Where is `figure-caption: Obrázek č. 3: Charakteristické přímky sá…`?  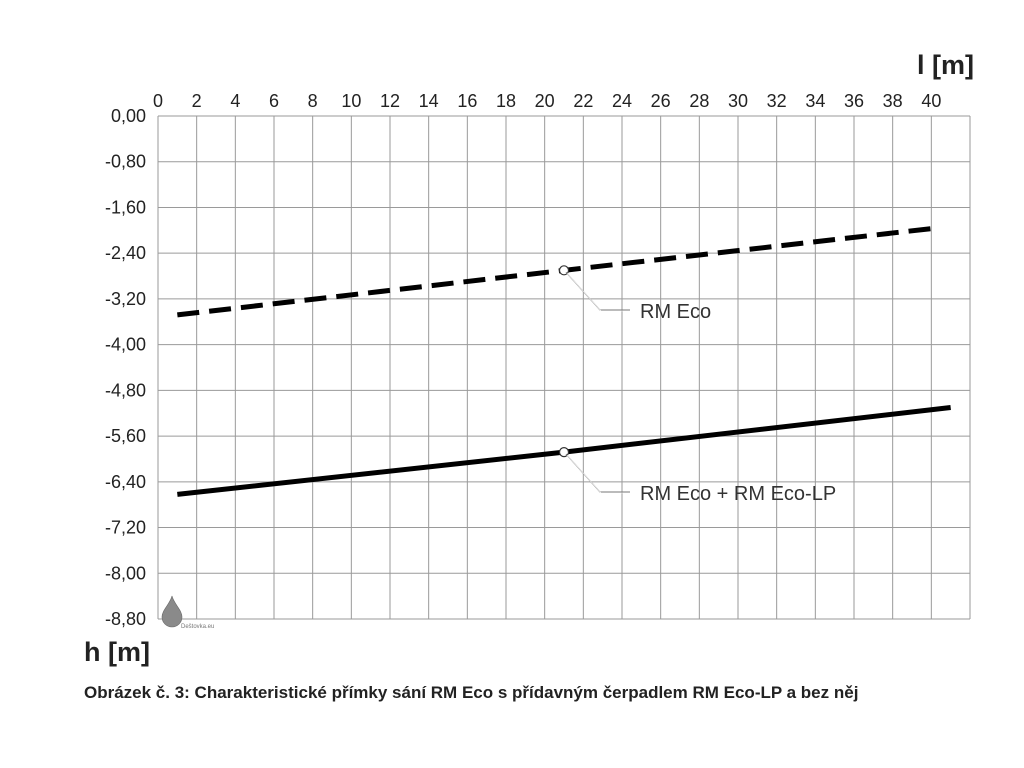
figure-caption: Obrázek č. 3: Charakteristické přímky sá… is located at coordinates (471, 692).